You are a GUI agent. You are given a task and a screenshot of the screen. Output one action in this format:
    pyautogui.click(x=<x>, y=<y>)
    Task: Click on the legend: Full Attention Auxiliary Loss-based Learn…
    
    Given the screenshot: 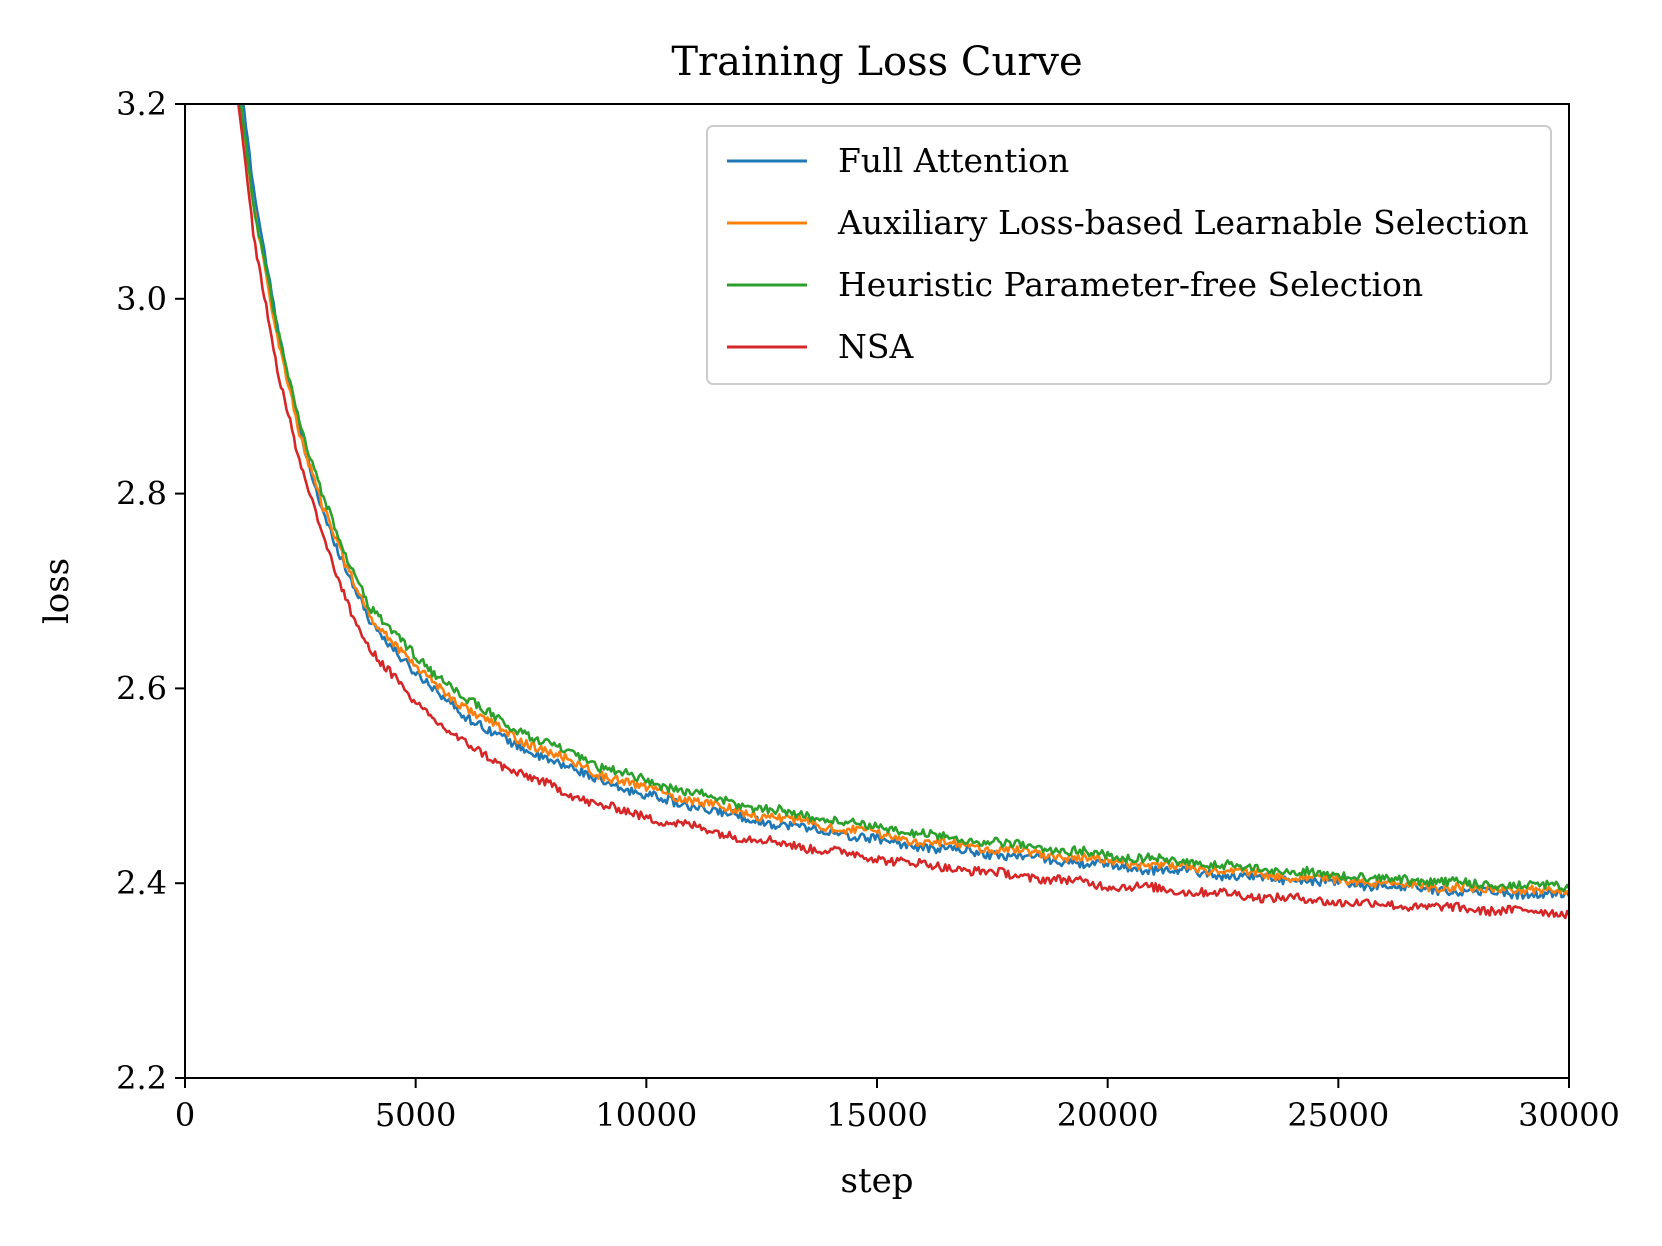 What is the action you would take?
    pyautogui.click(x=1129, y=255)
    